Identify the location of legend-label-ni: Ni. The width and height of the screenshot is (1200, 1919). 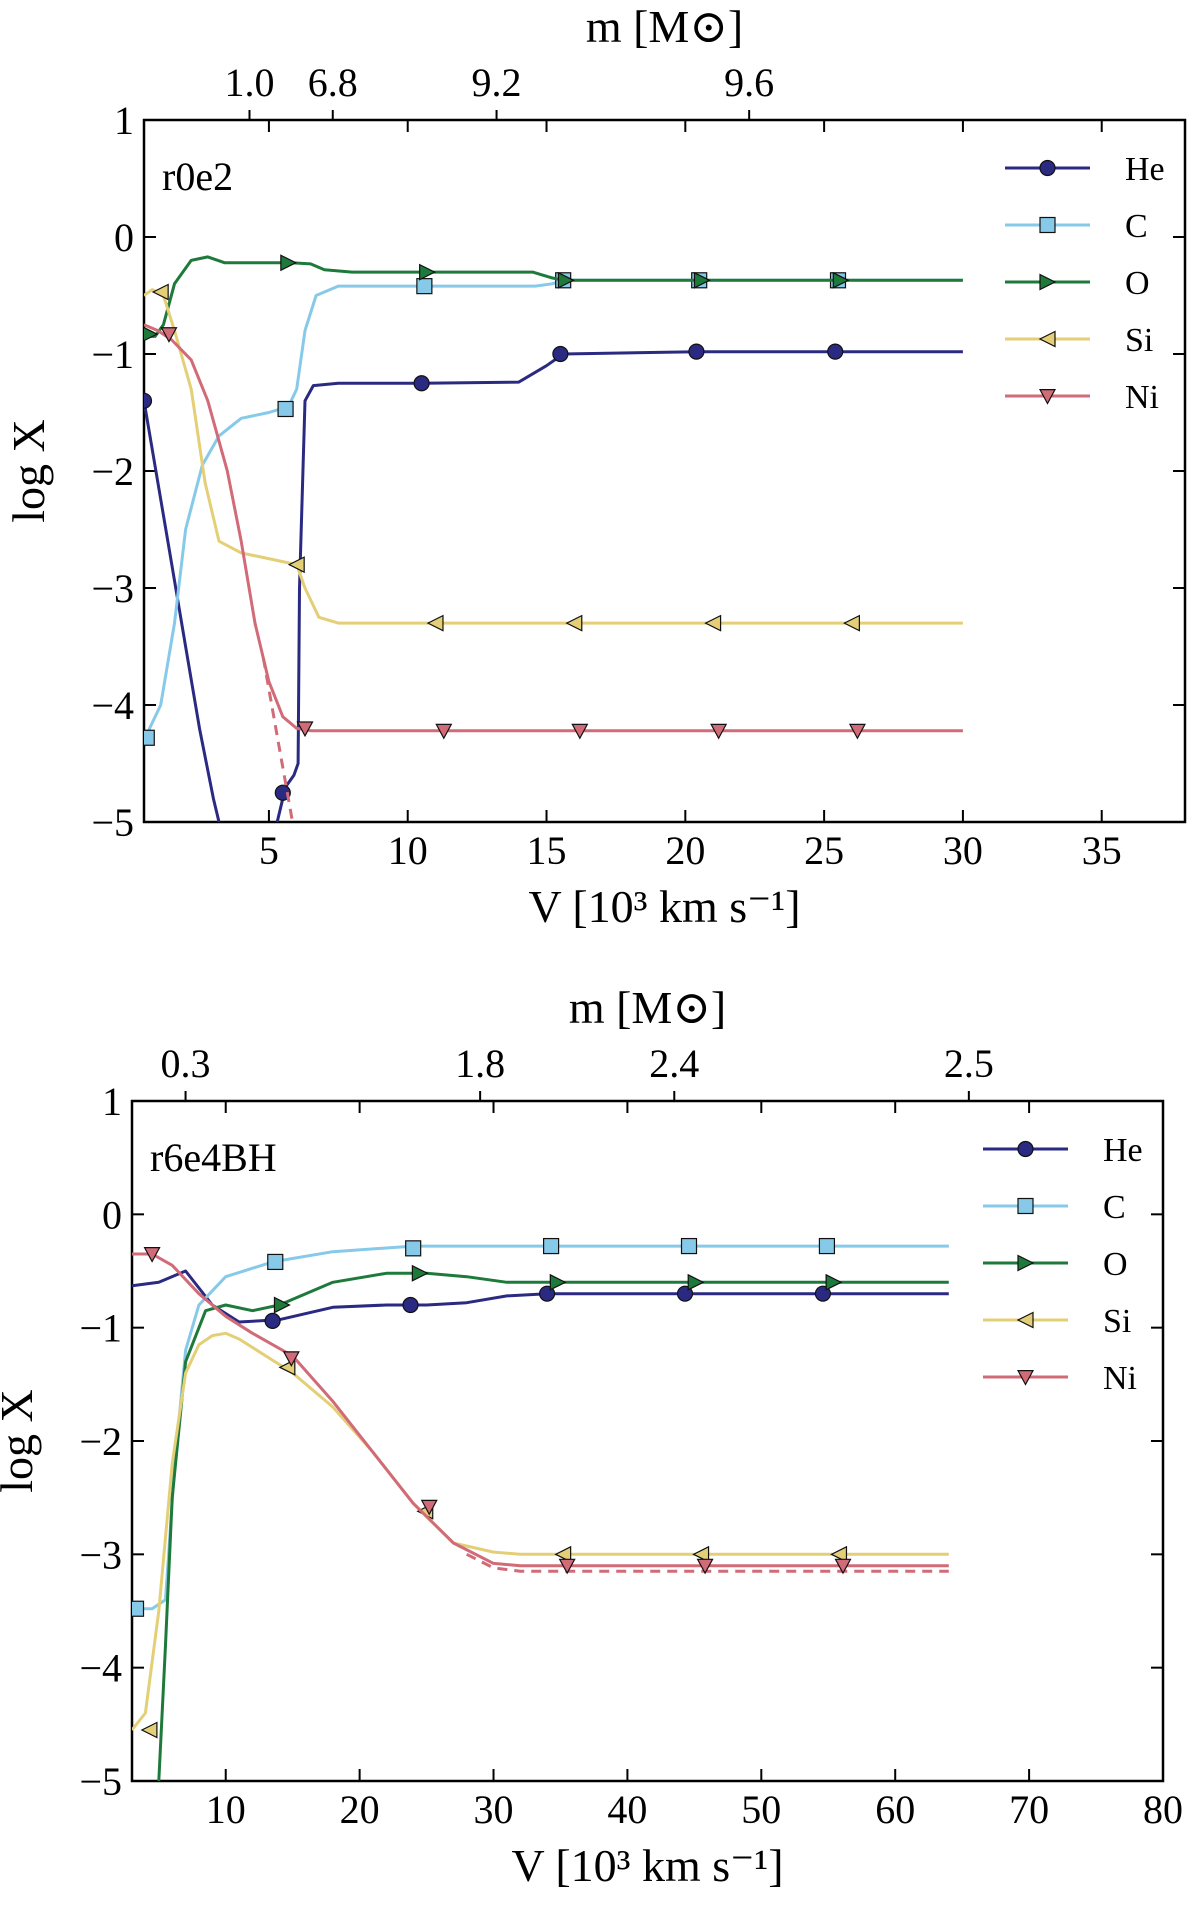
(1142, 397).